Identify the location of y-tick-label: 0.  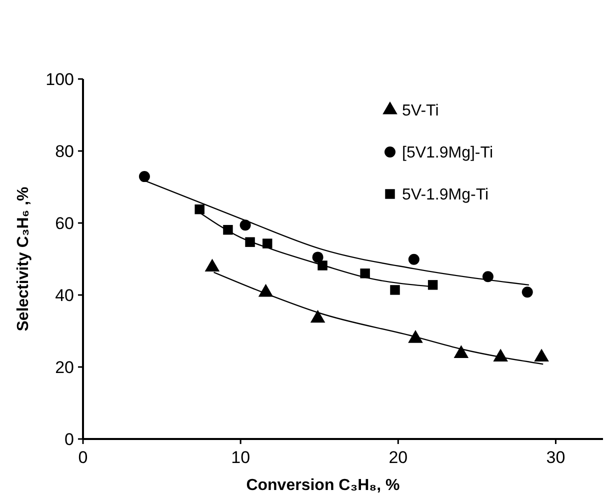
(69, 439).